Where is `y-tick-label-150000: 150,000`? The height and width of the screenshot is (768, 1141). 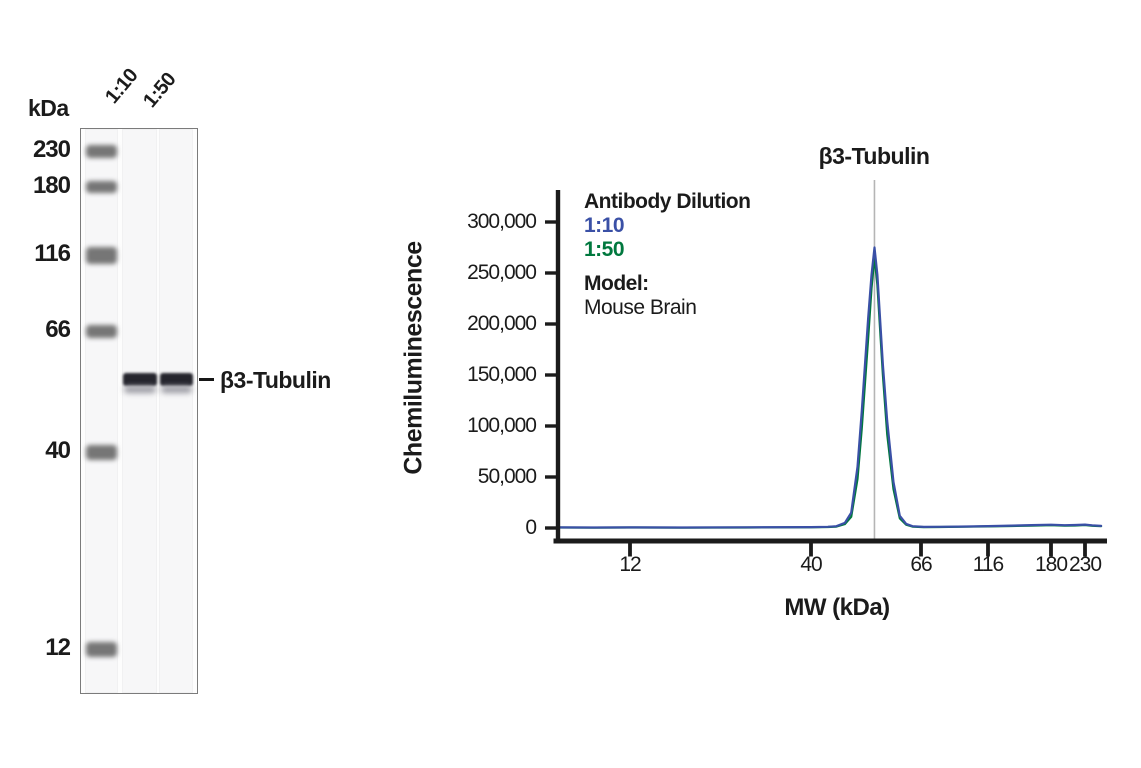
y-tick-label-150000: 150,000 is located at coordinates (502, 374).